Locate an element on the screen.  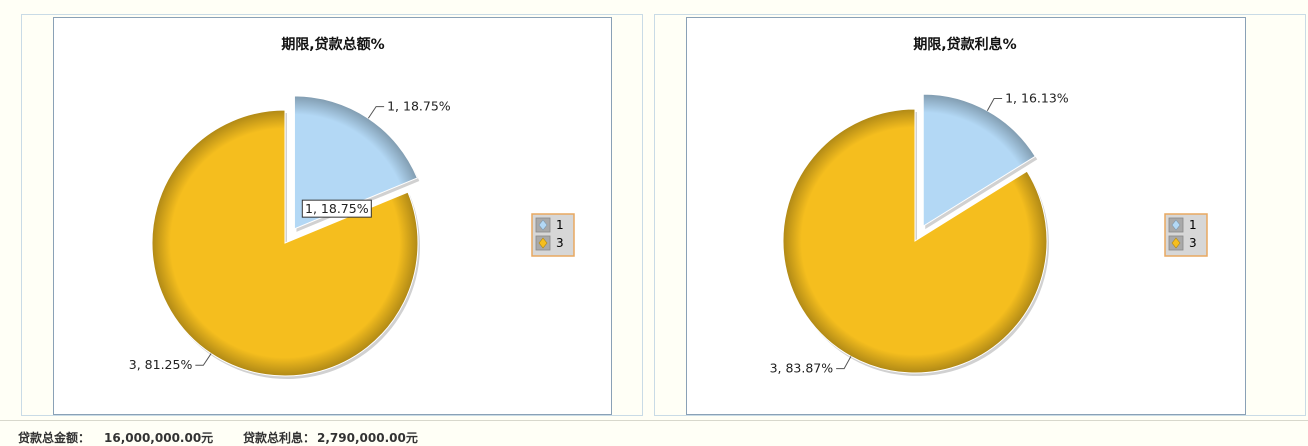
chart-title: 期限,贷款利息% is located at coordinates (964, 44).